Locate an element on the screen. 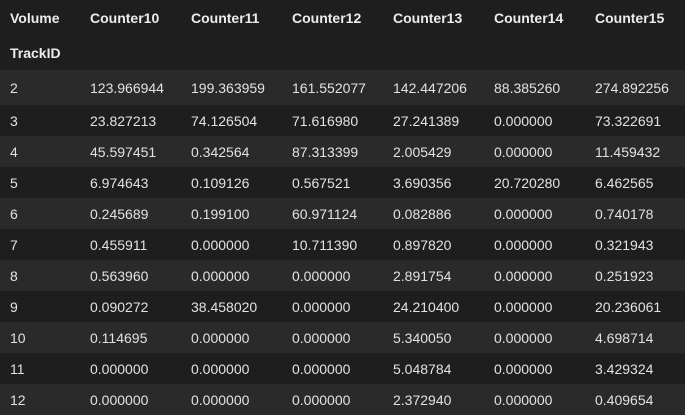  table-cell: 142.447206 is located at coordinates (433, 87).